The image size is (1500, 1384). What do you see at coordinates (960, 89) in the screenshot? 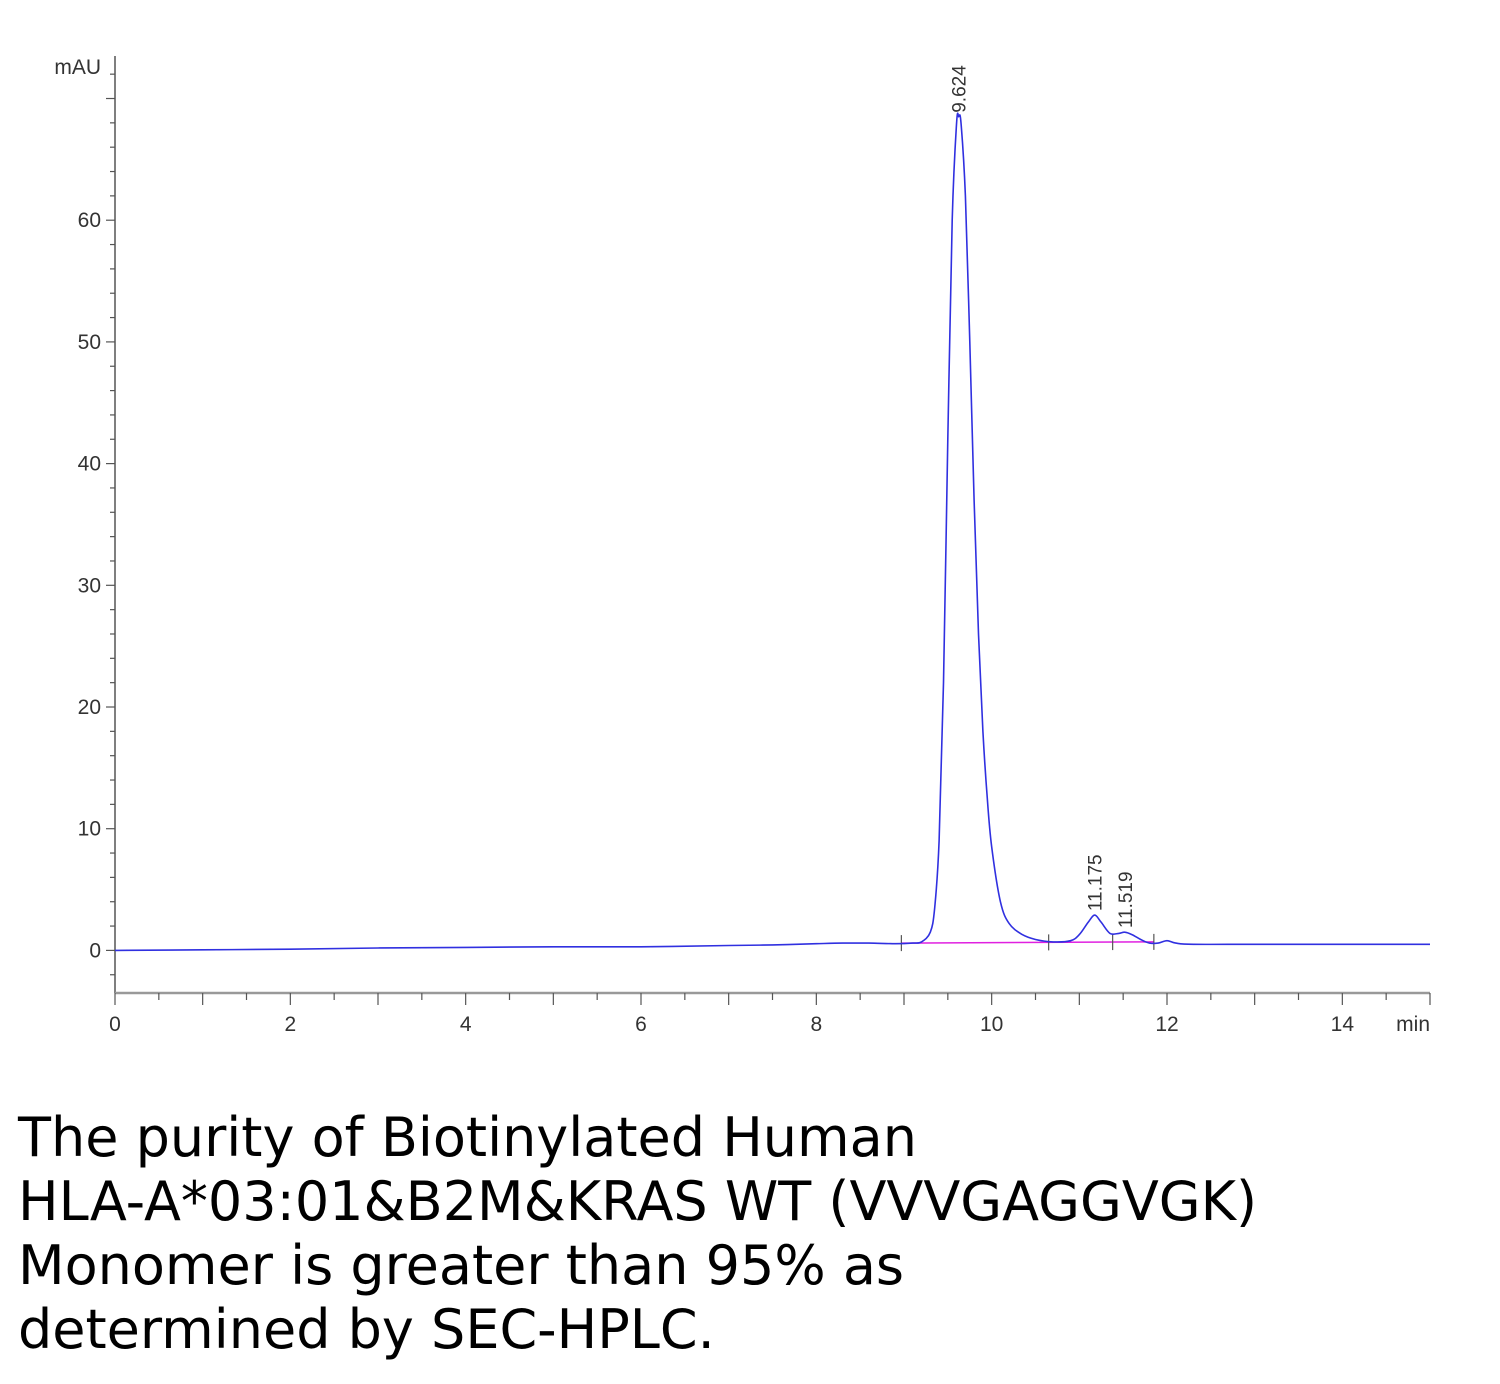
I see `peak-label-1: 9.624` at bounding box center [960, 89].